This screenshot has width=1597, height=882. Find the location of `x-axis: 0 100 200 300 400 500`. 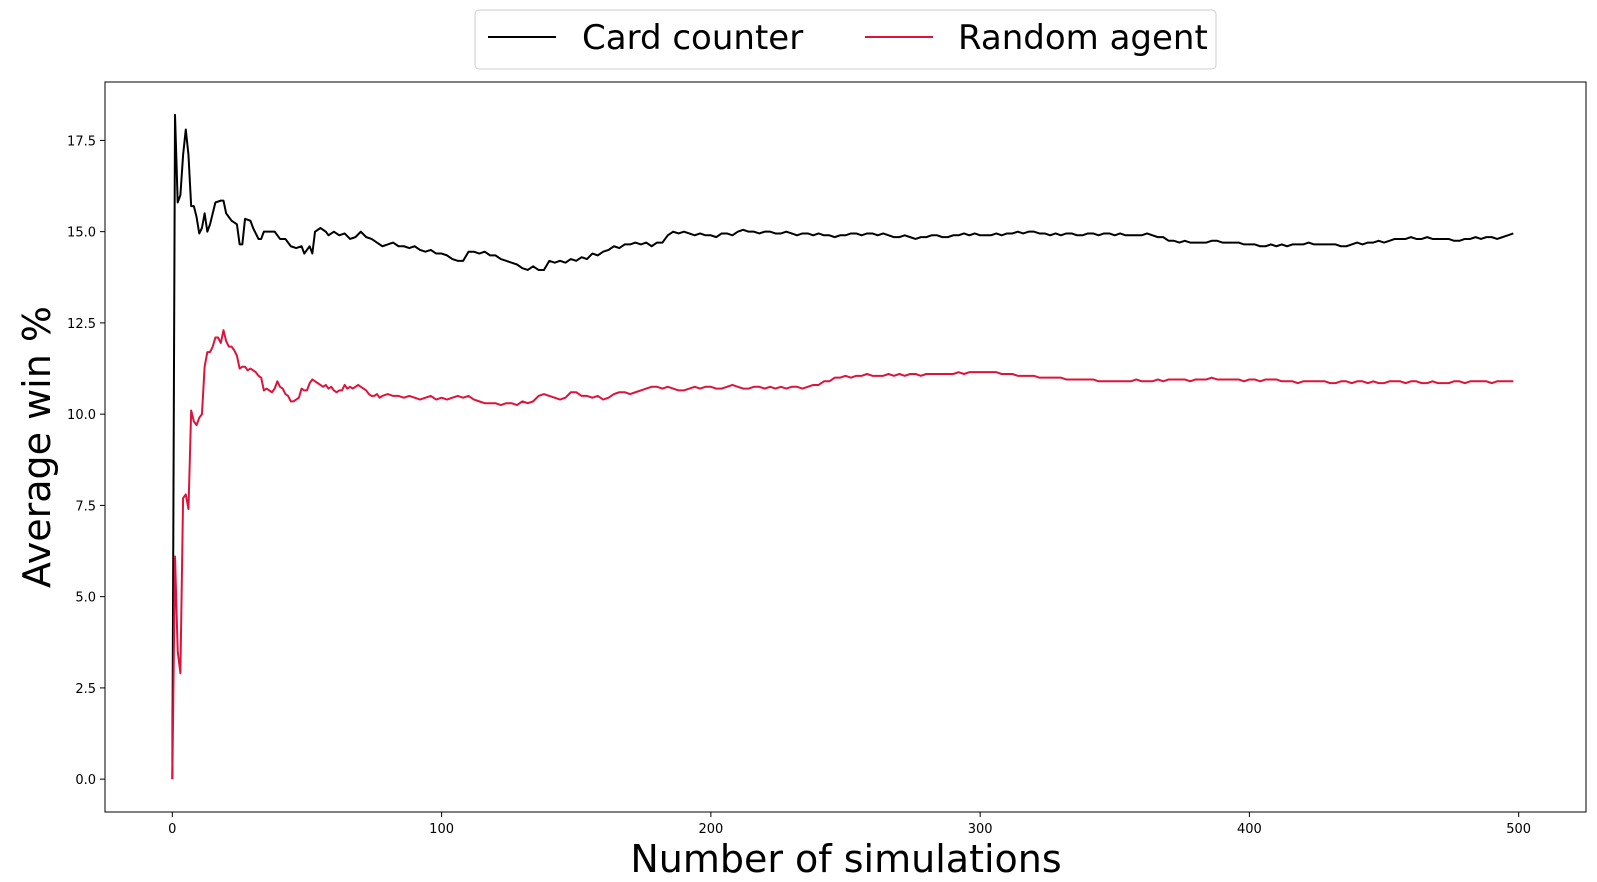

x-axis: 0 100 200 300 400 500 is located at coordinates (849, 824).